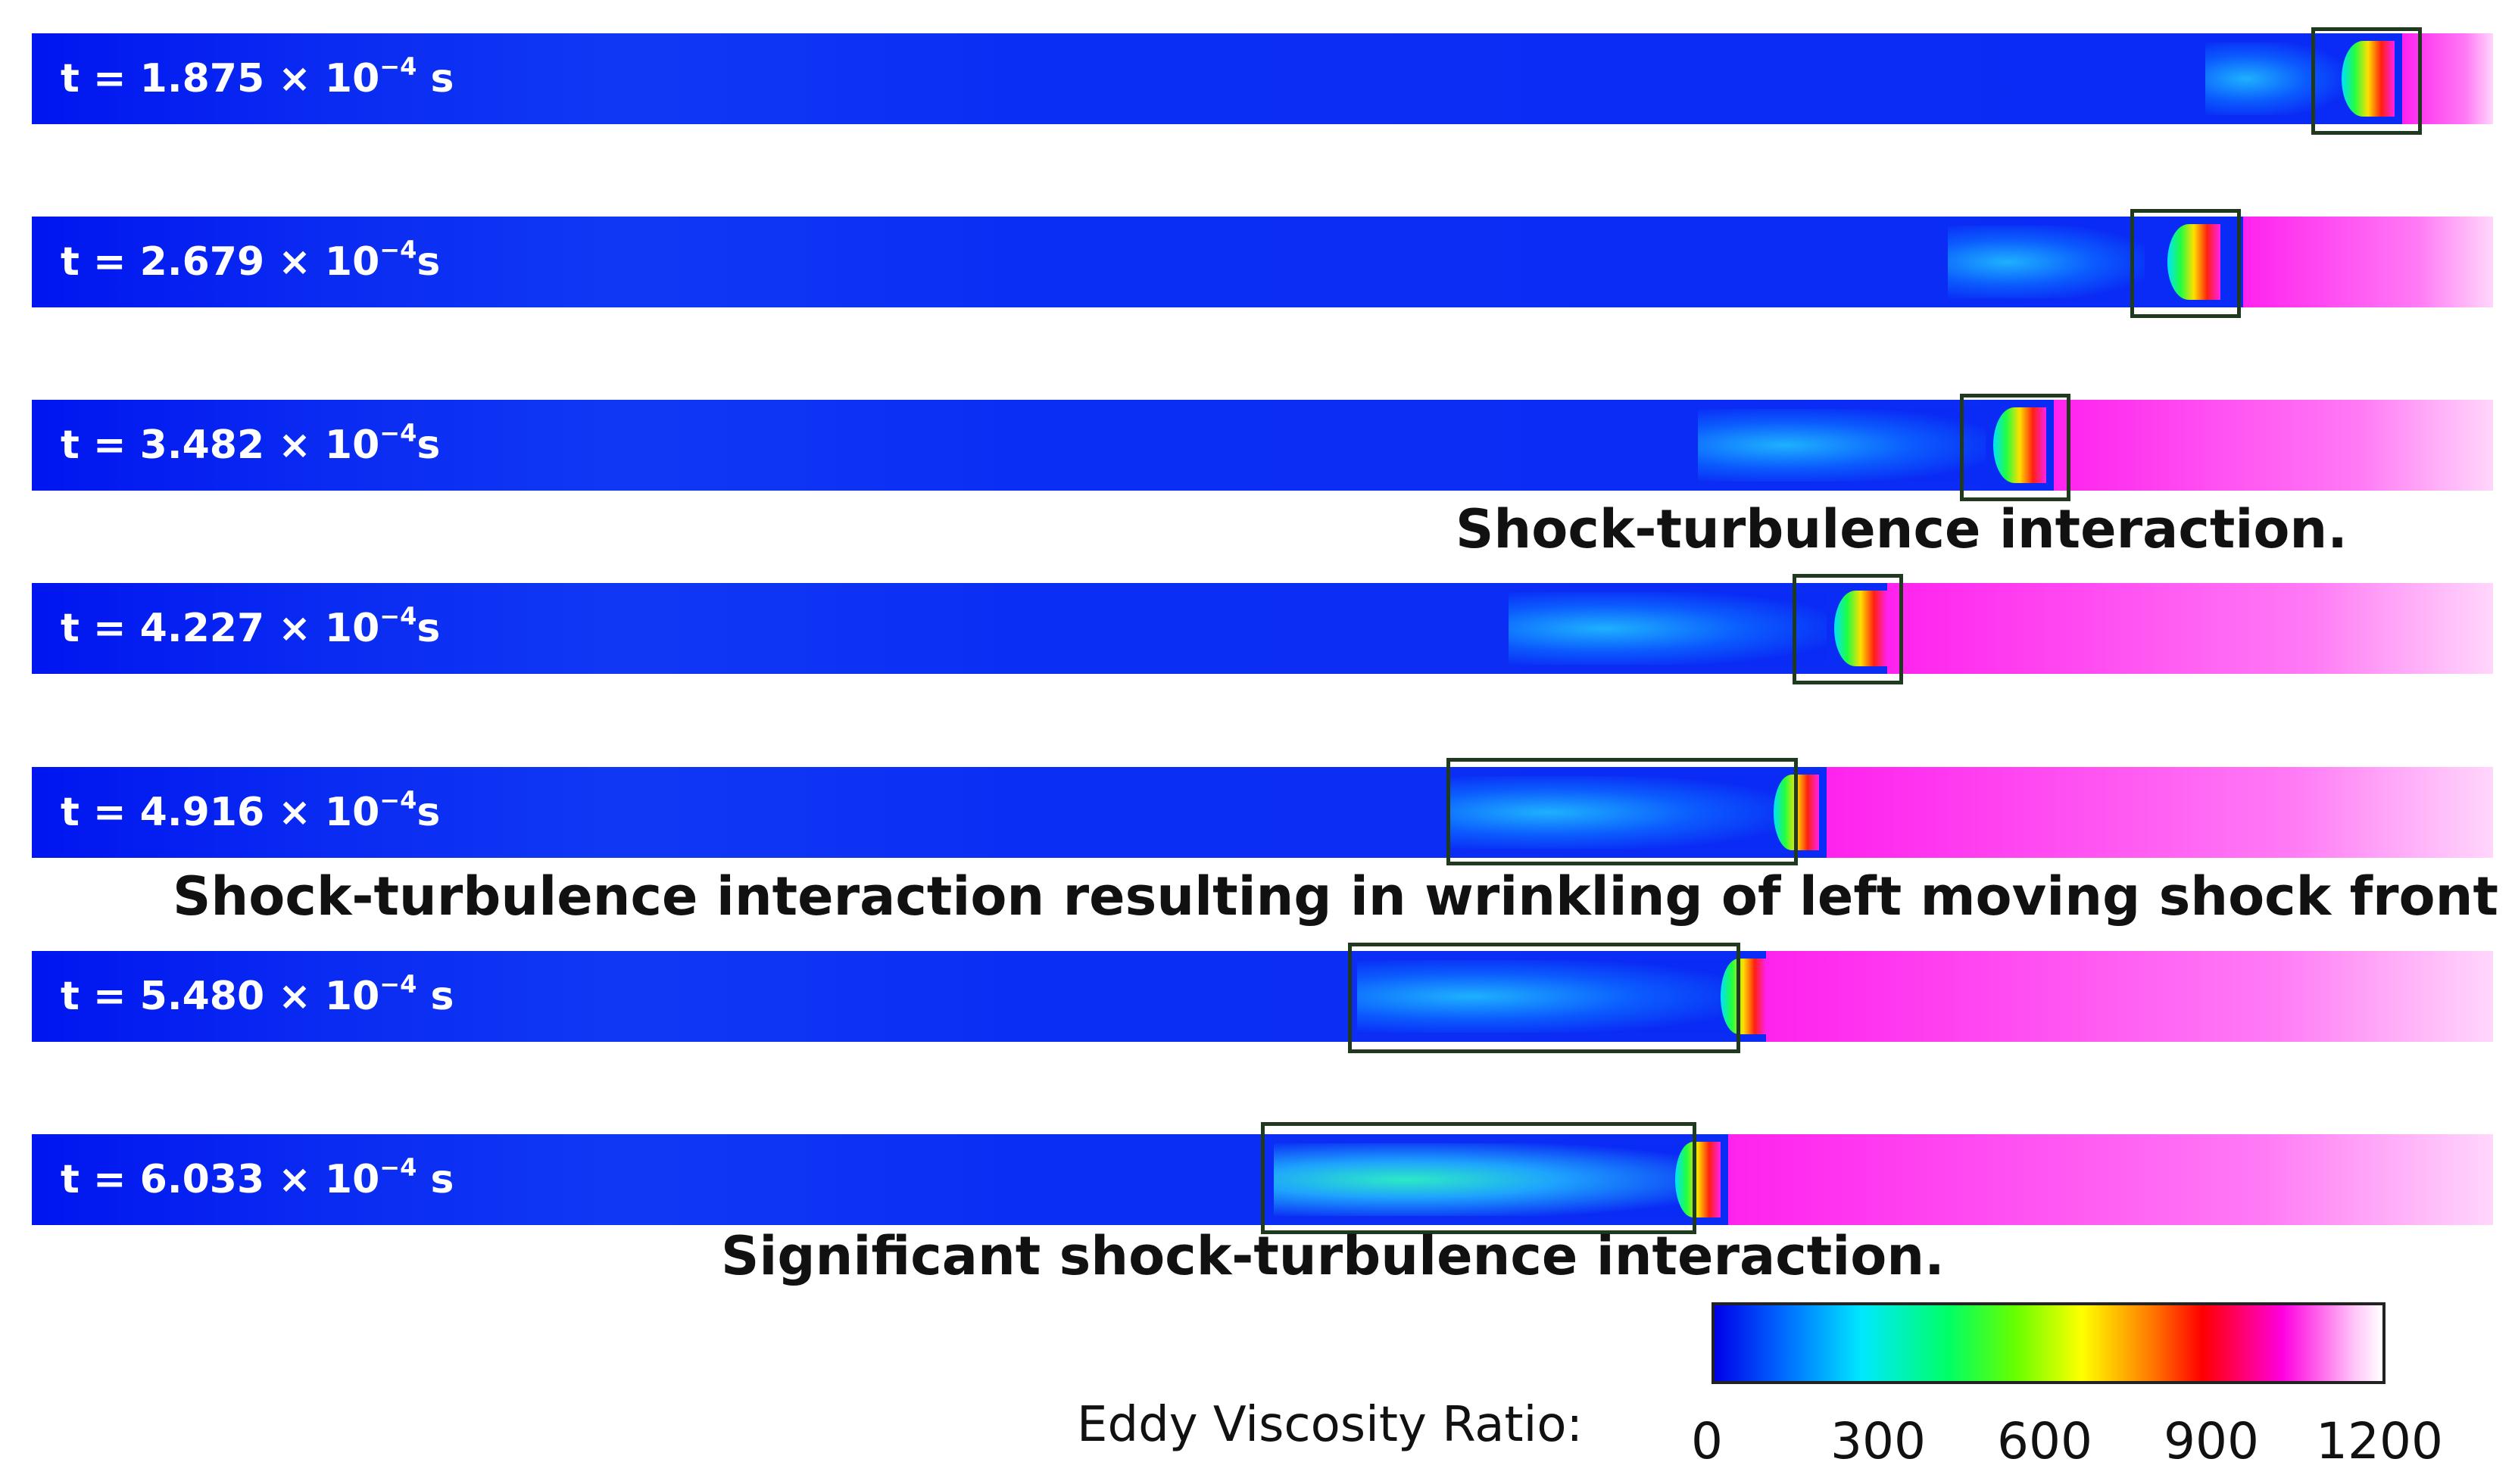  Describe the element at coordinates (1262, 812) in the screenshot. I see `contour-panel-5: t = 4.916 × 10−4s` at that location.